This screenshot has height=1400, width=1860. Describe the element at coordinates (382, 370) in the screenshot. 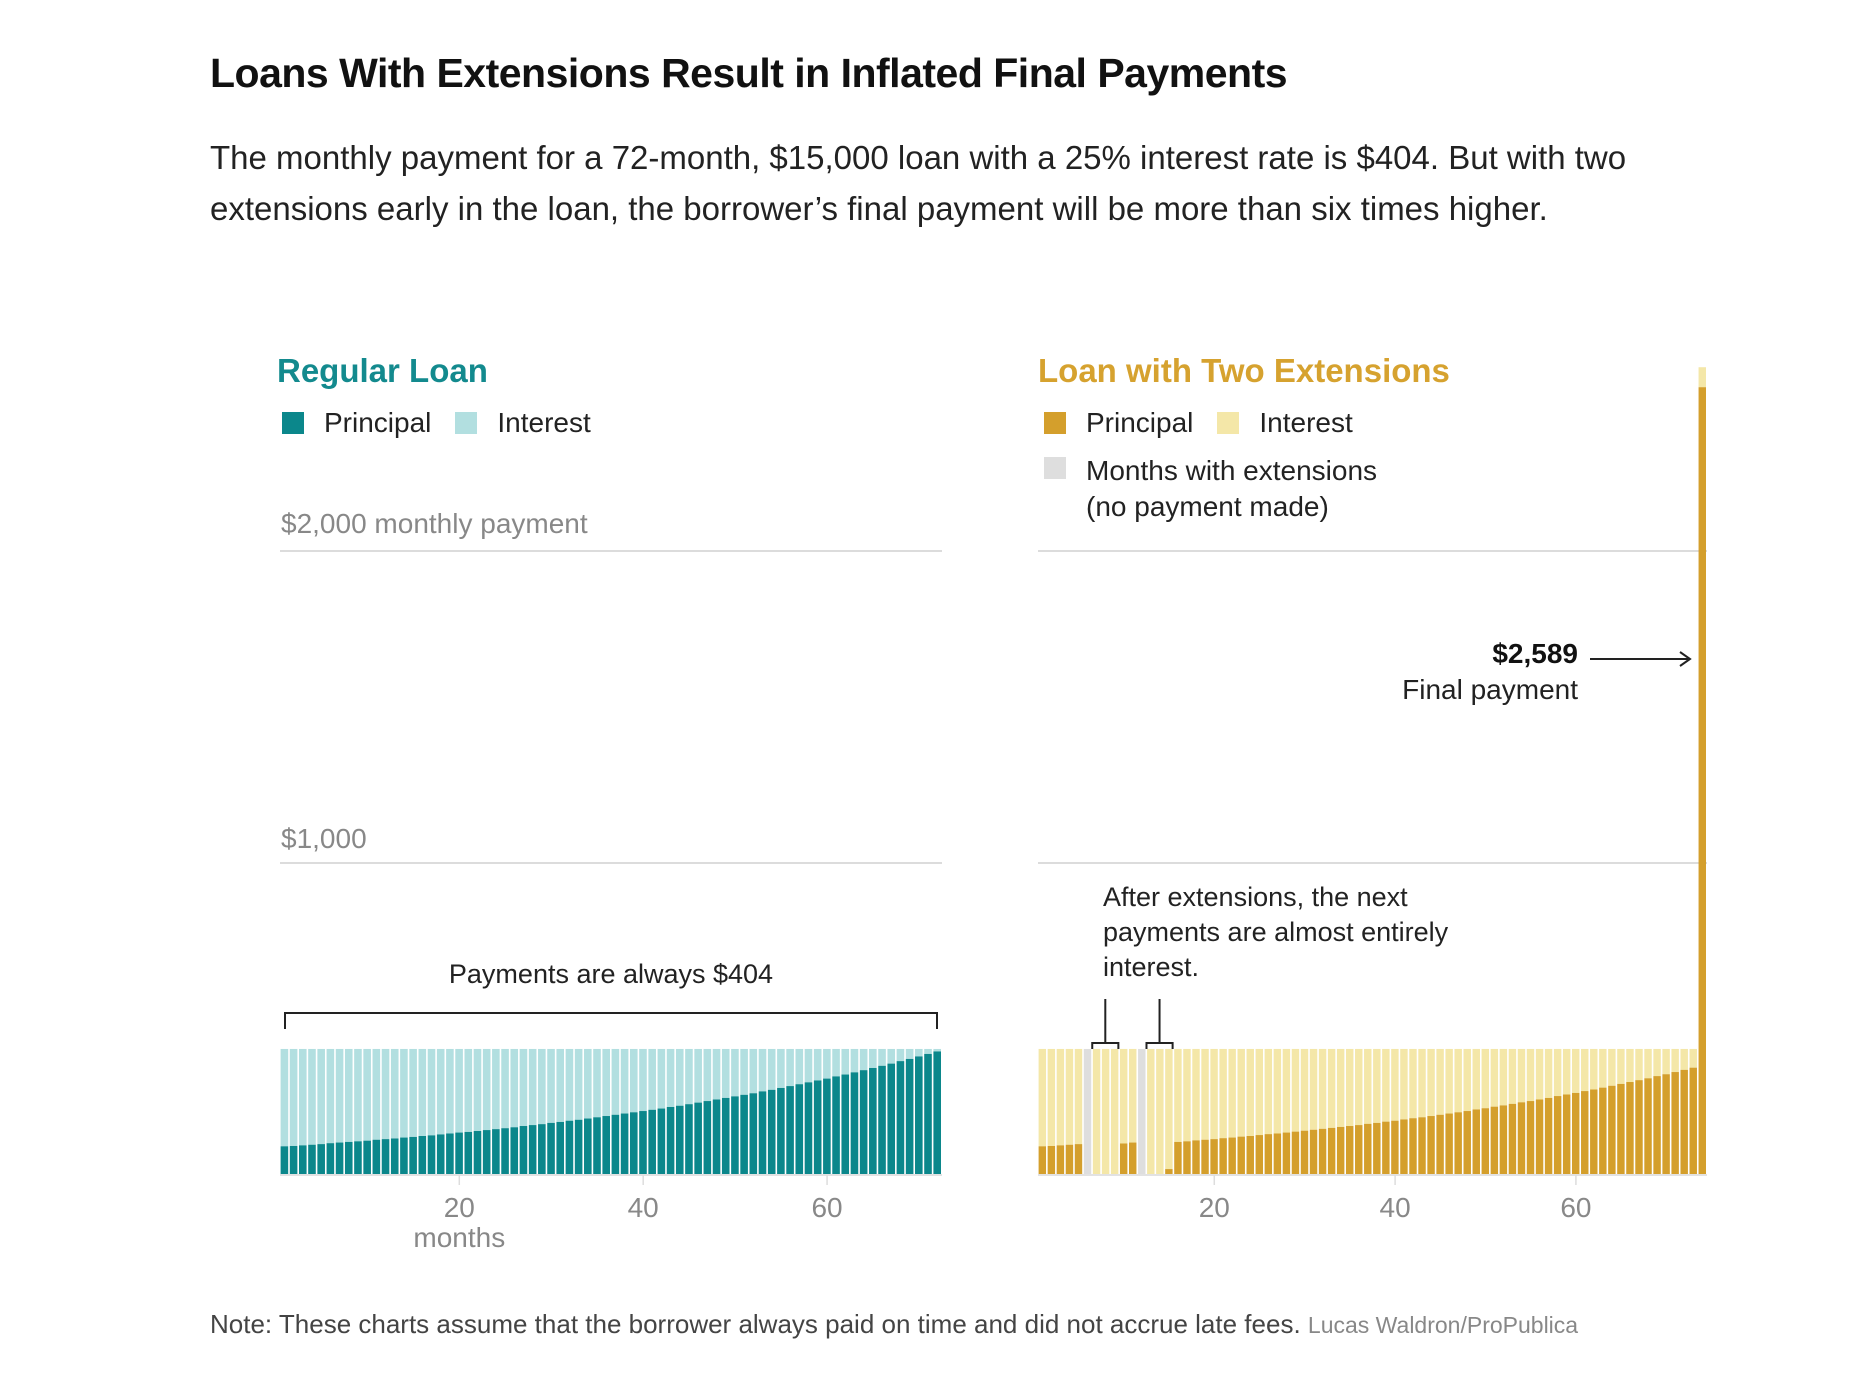

I see `regular-loan-title: Regular Loan` at that location.